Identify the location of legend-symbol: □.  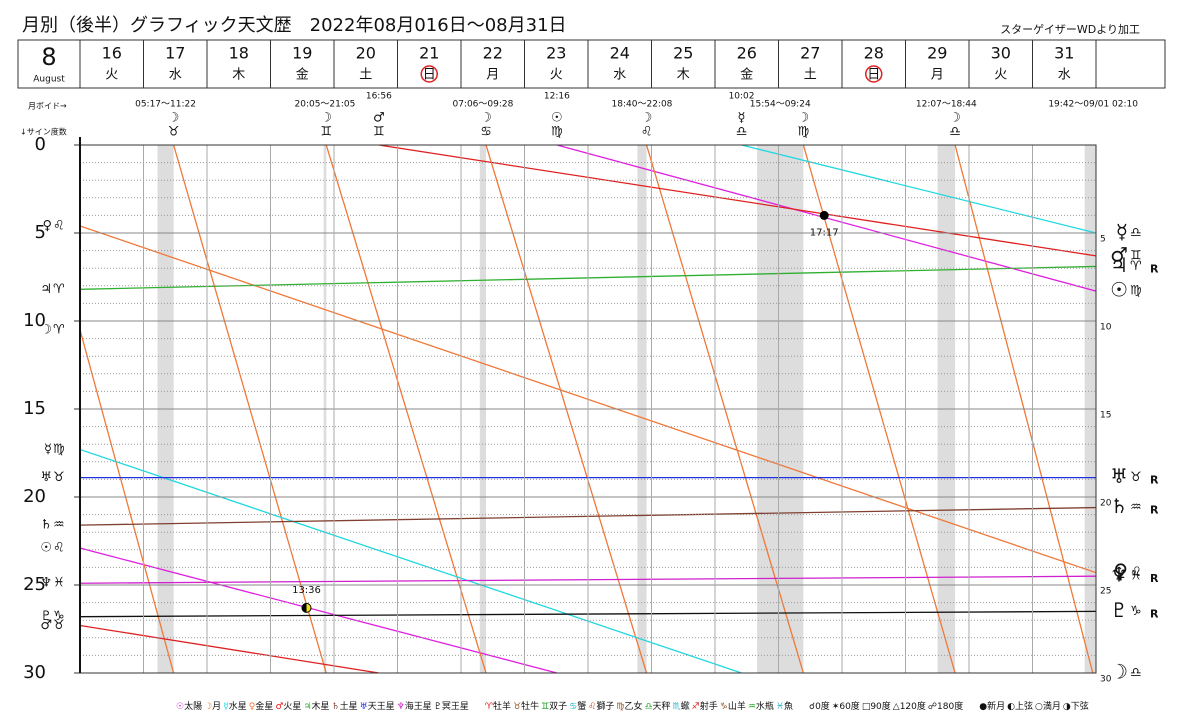
(866, 707).